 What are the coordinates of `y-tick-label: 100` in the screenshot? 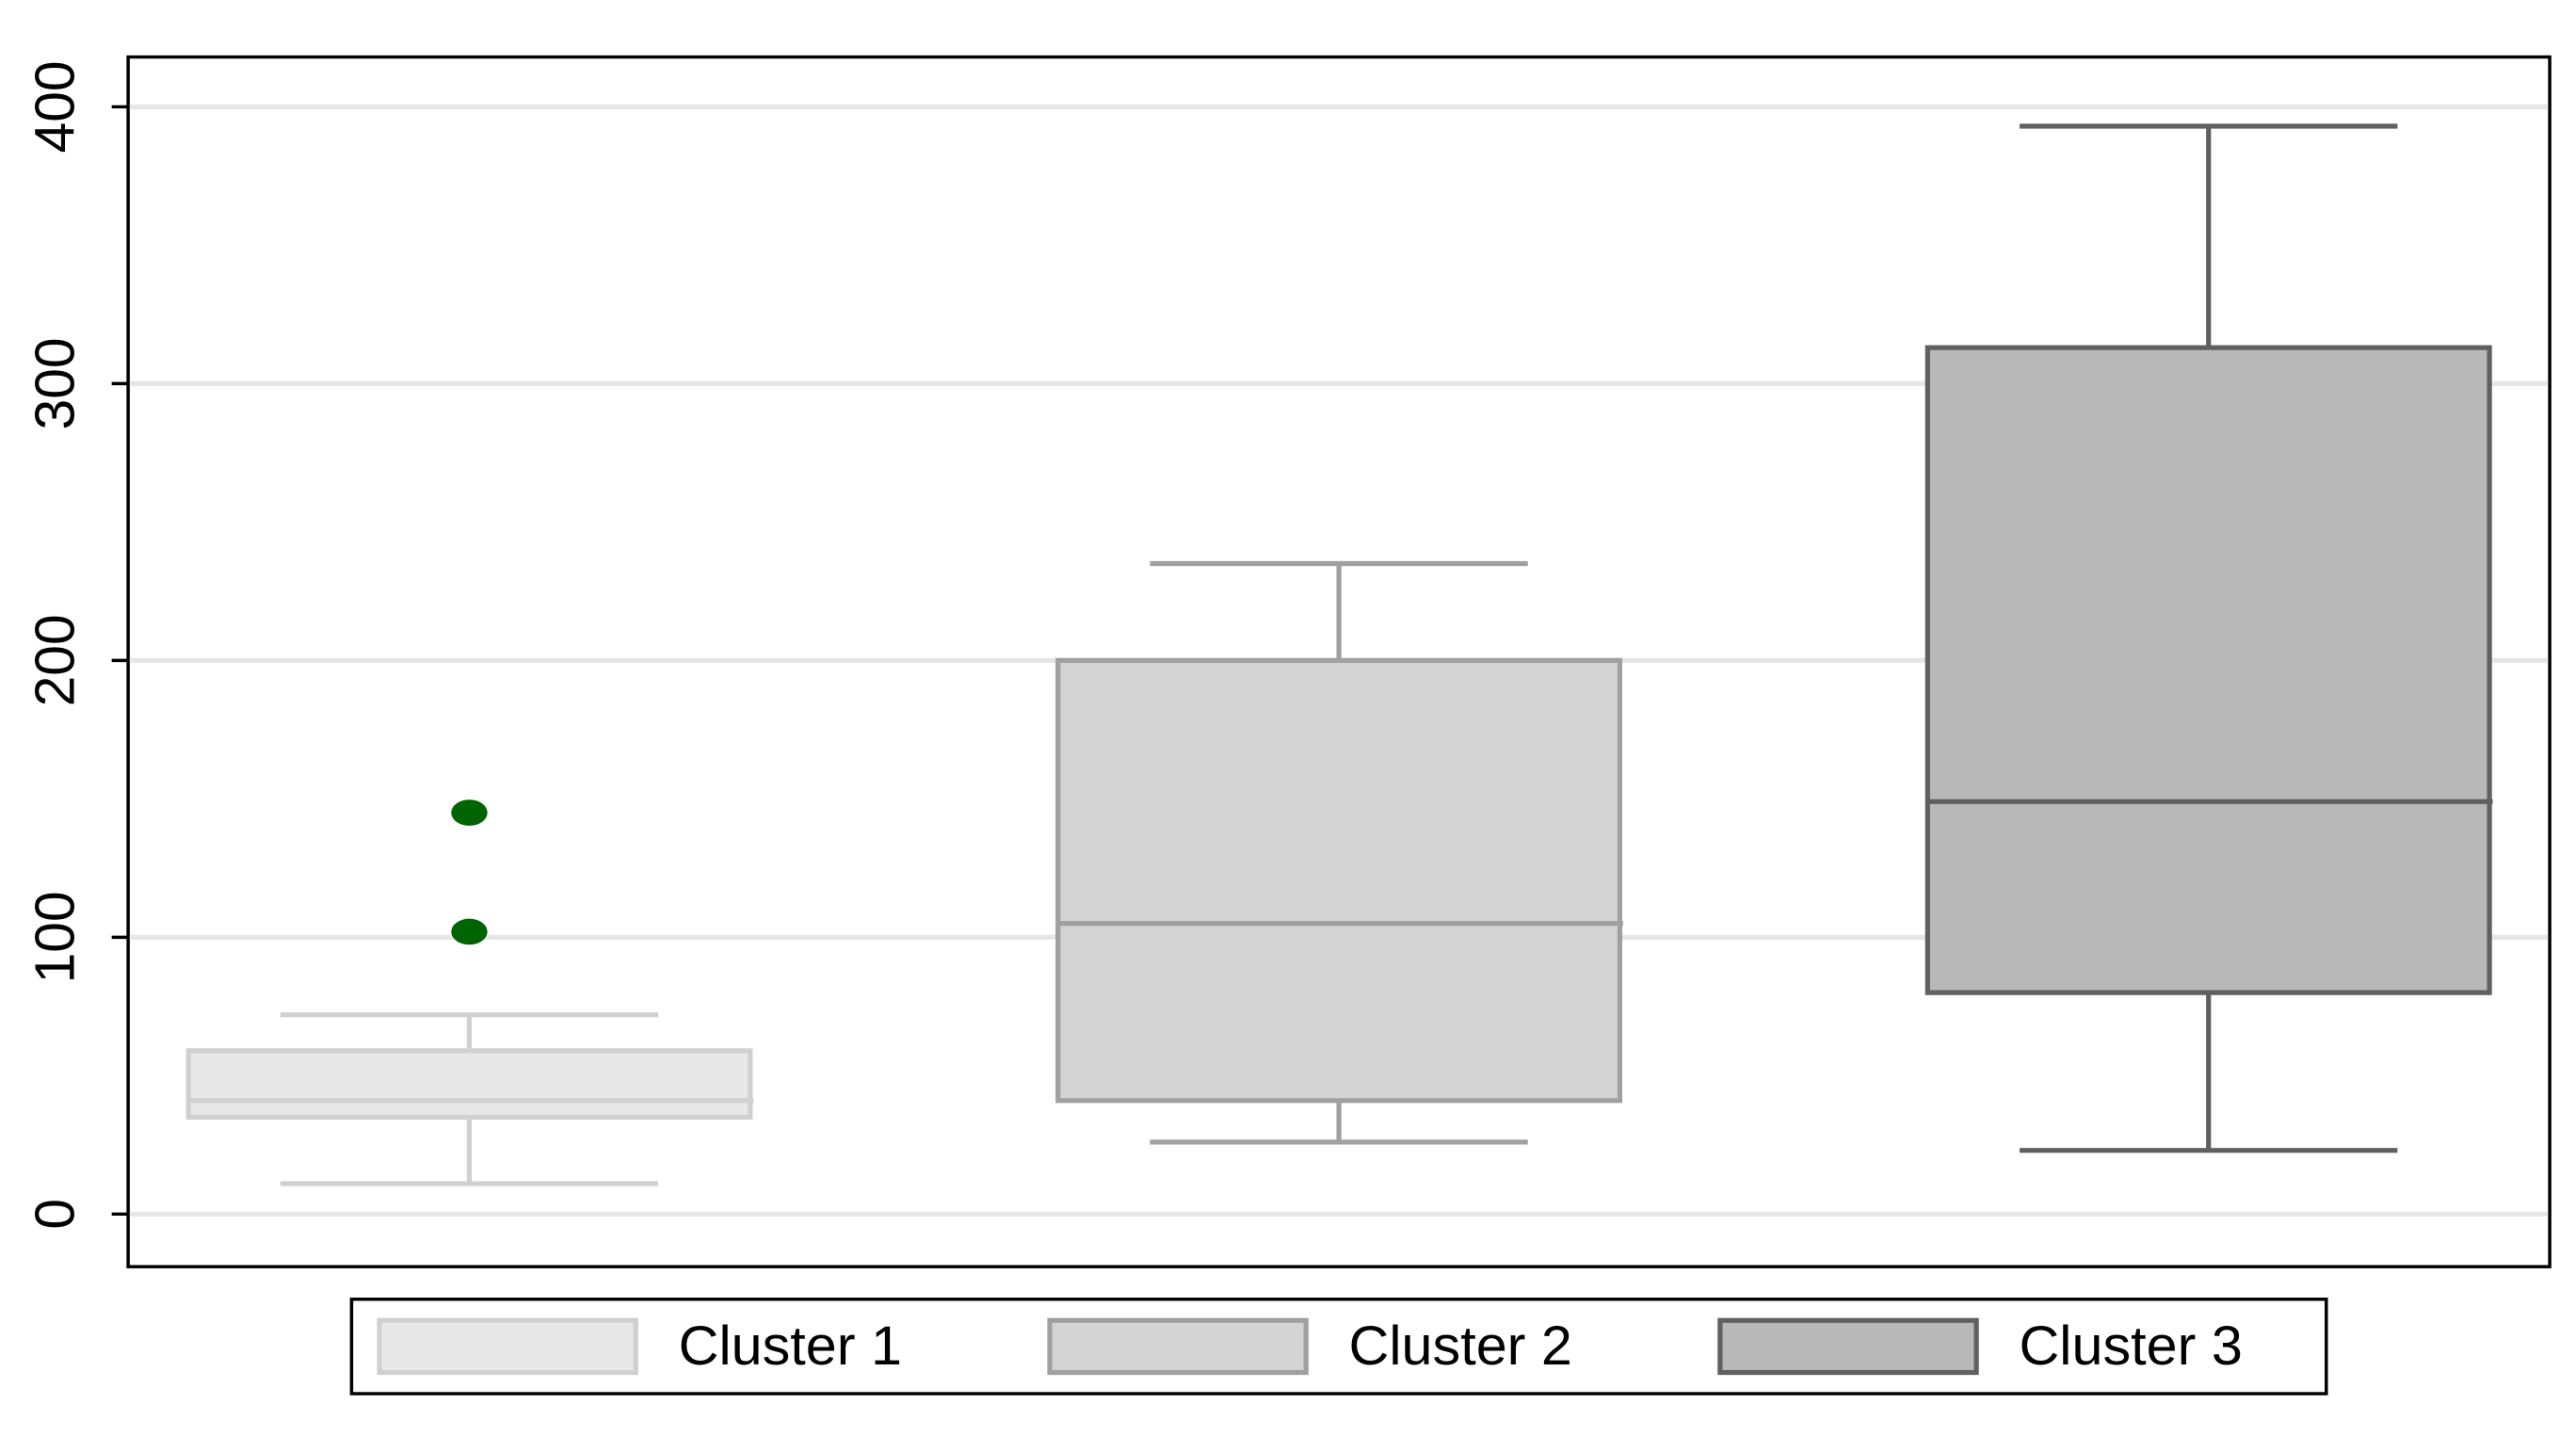 It's located at (55, 937).